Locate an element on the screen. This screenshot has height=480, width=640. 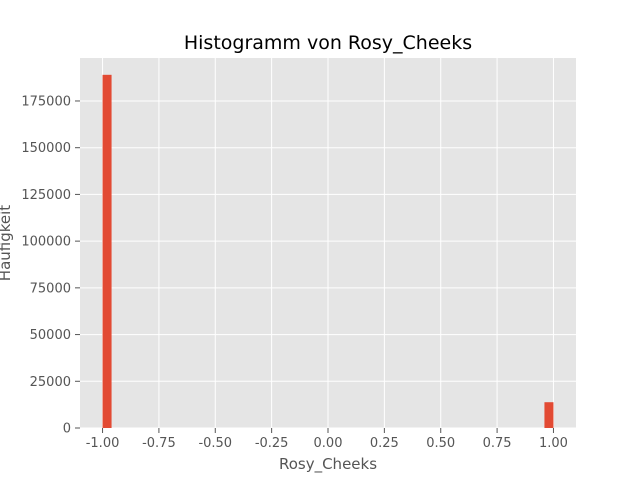
y-tick-label: 25000 is located at coordinates (50, 382).